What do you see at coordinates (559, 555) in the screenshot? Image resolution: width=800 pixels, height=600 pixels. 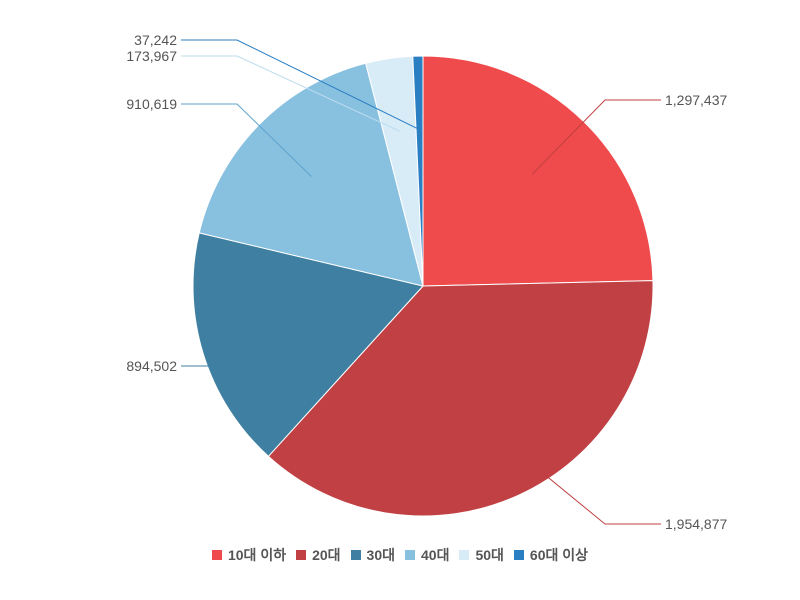 I see `legend-label: 60대 이상` at bounding box center [559, 555].